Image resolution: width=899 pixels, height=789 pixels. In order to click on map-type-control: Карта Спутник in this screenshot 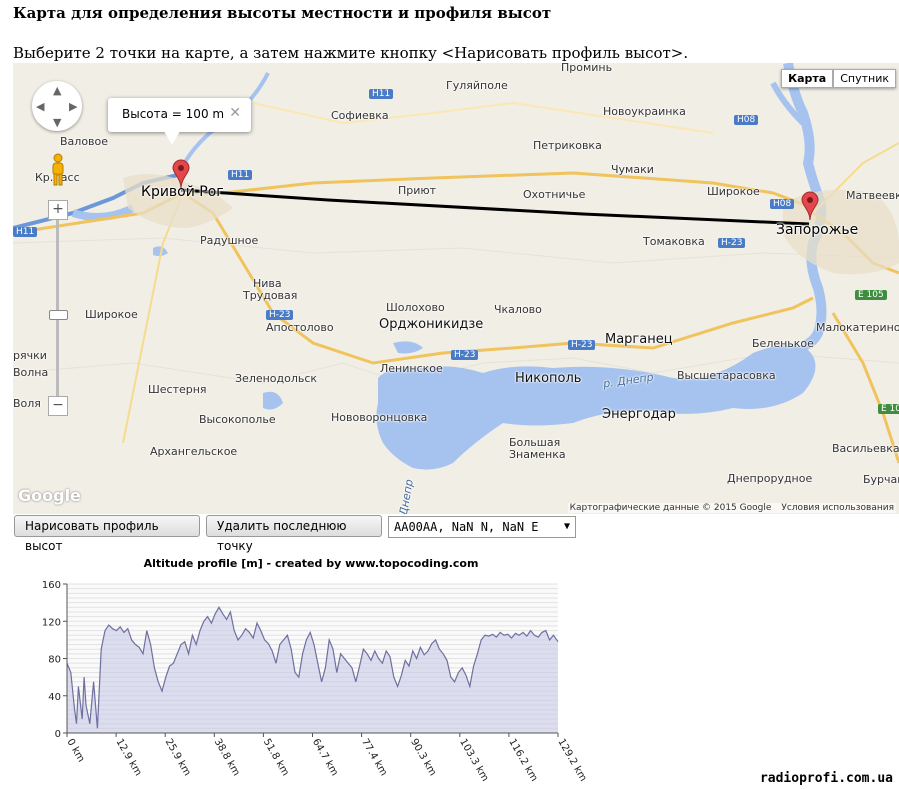, I will do `click(838, 78)`.